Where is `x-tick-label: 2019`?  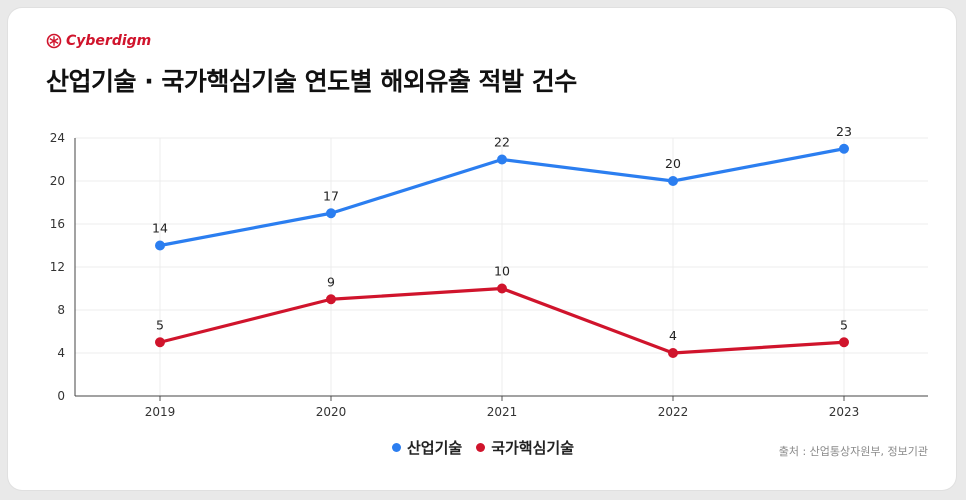
x-tick-label: 2019 is located at coordinates (160, 412).